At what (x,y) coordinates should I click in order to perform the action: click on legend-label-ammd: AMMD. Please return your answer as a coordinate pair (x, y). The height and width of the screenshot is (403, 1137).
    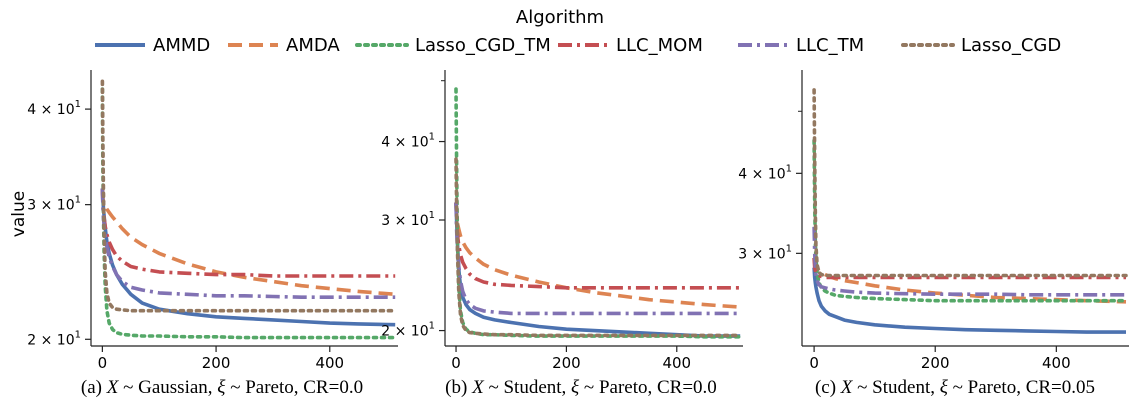
    Looking at the image, I should click on (181, 45).